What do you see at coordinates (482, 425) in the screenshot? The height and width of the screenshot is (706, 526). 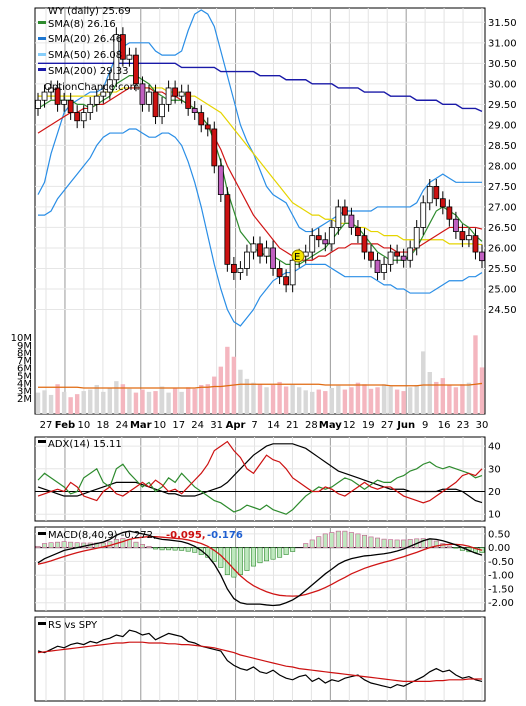 I see `x-tick-label: 30` at bounding box center [482, 425].